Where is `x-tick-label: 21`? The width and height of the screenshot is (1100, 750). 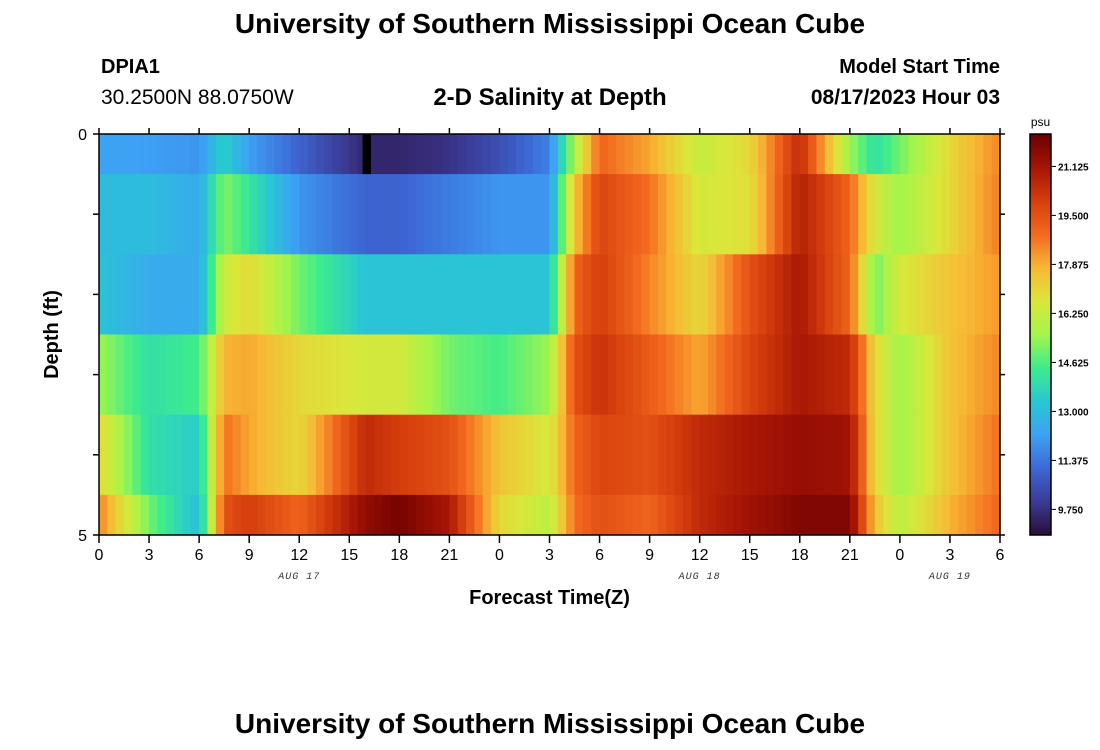
x-tick-label: 21 is located at coordinates (449, 555).